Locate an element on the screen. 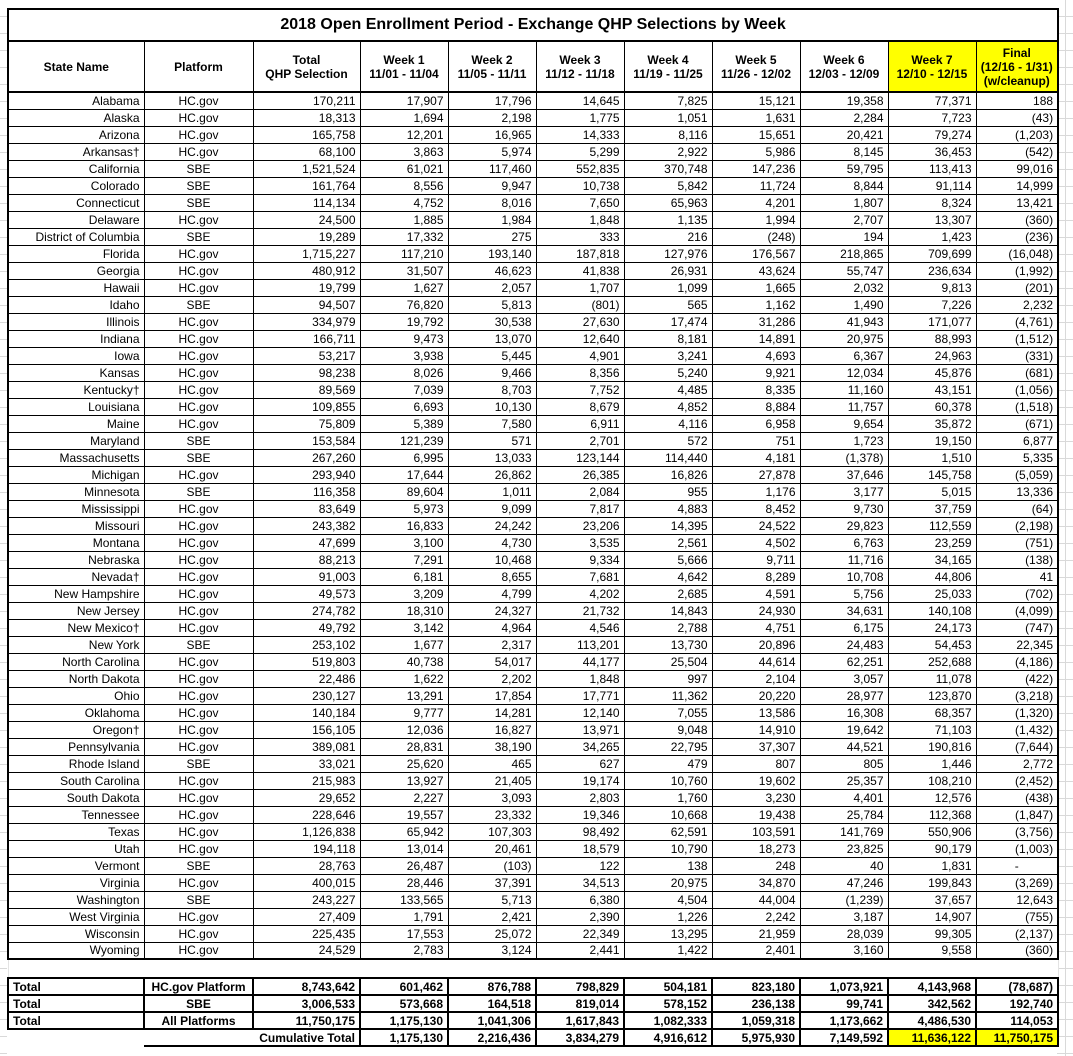 The image size is (1073, 1056). value-cell: 1,510 is located at coordinates (932, 457).